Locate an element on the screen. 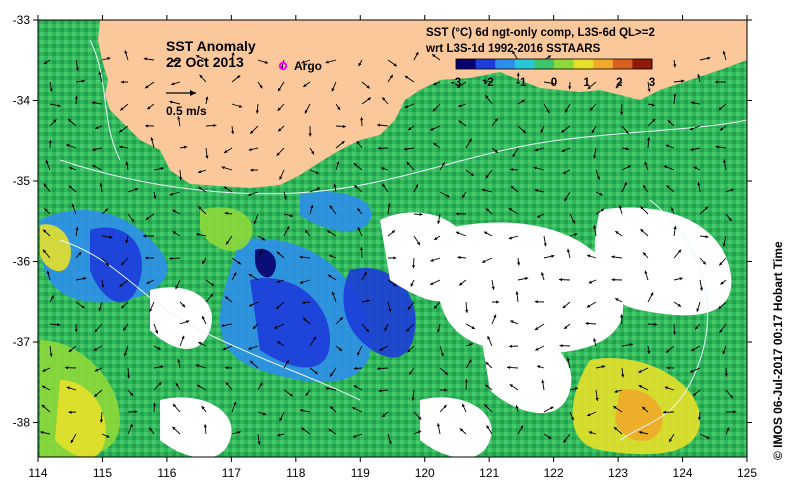 This screenshot has width=790, height=492. x-tick-label: 116 is located at coordinates (166, 473).